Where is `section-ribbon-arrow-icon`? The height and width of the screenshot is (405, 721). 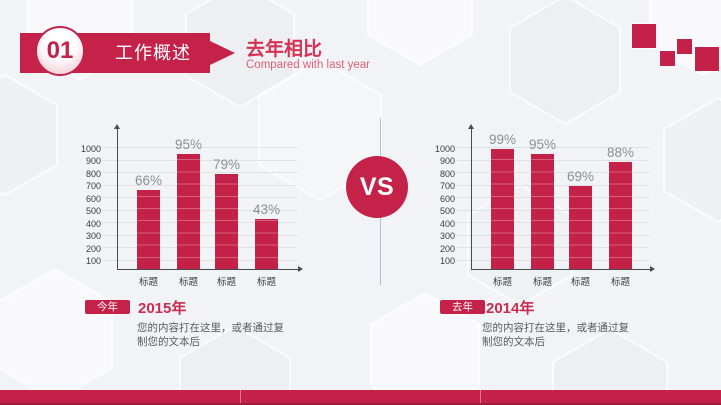
section-ribbon-arrow-icon is located at coordinates (222, 53).